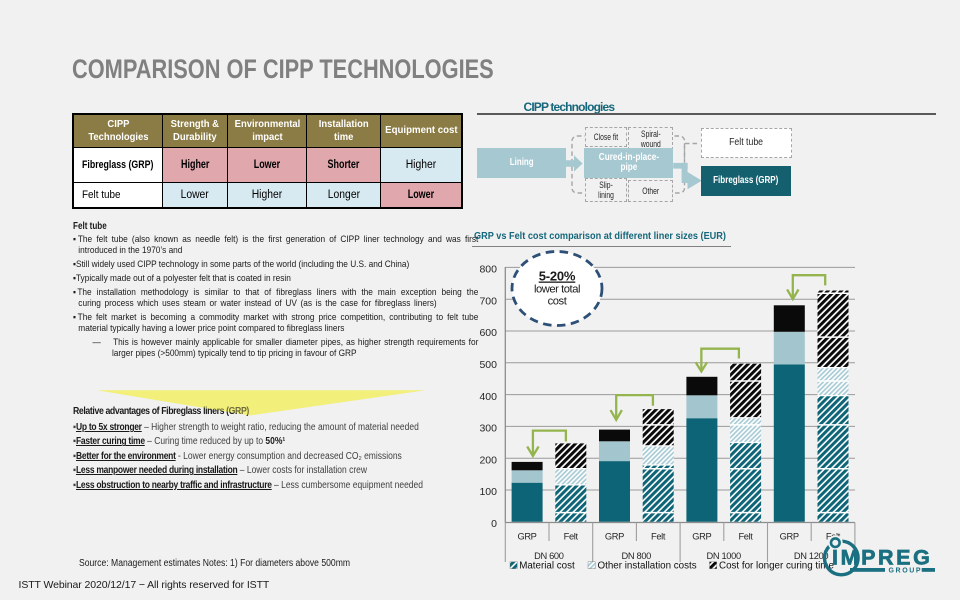 This screenshot has width=960, height=600. What do you see at coordinates (488, 333) in the screenshot?
I see `svg-text: 600` at bounding box center [488, 333].